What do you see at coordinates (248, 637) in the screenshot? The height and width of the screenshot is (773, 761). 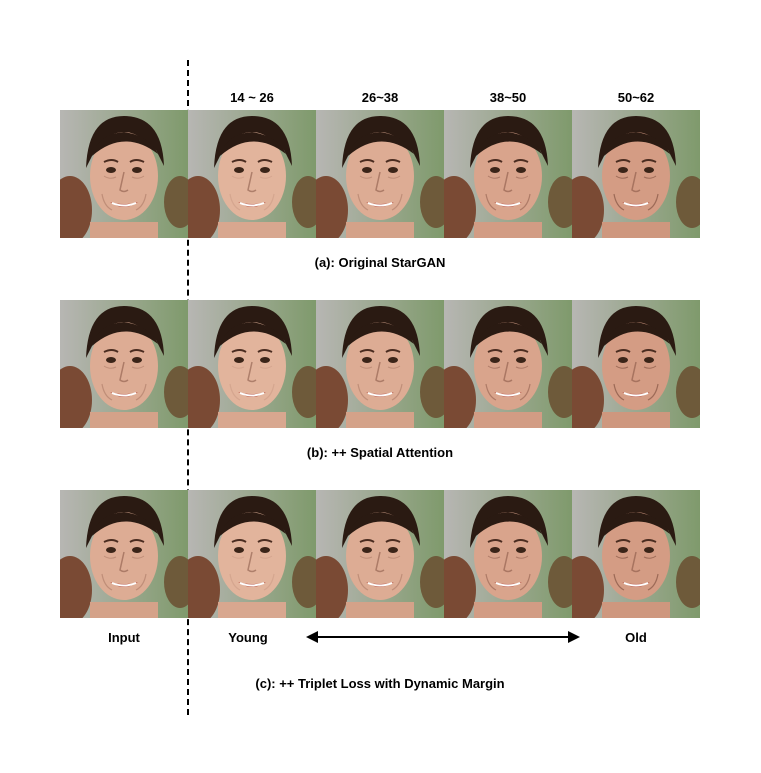 I see `label-young: Young` at bounding box center [248, 637].